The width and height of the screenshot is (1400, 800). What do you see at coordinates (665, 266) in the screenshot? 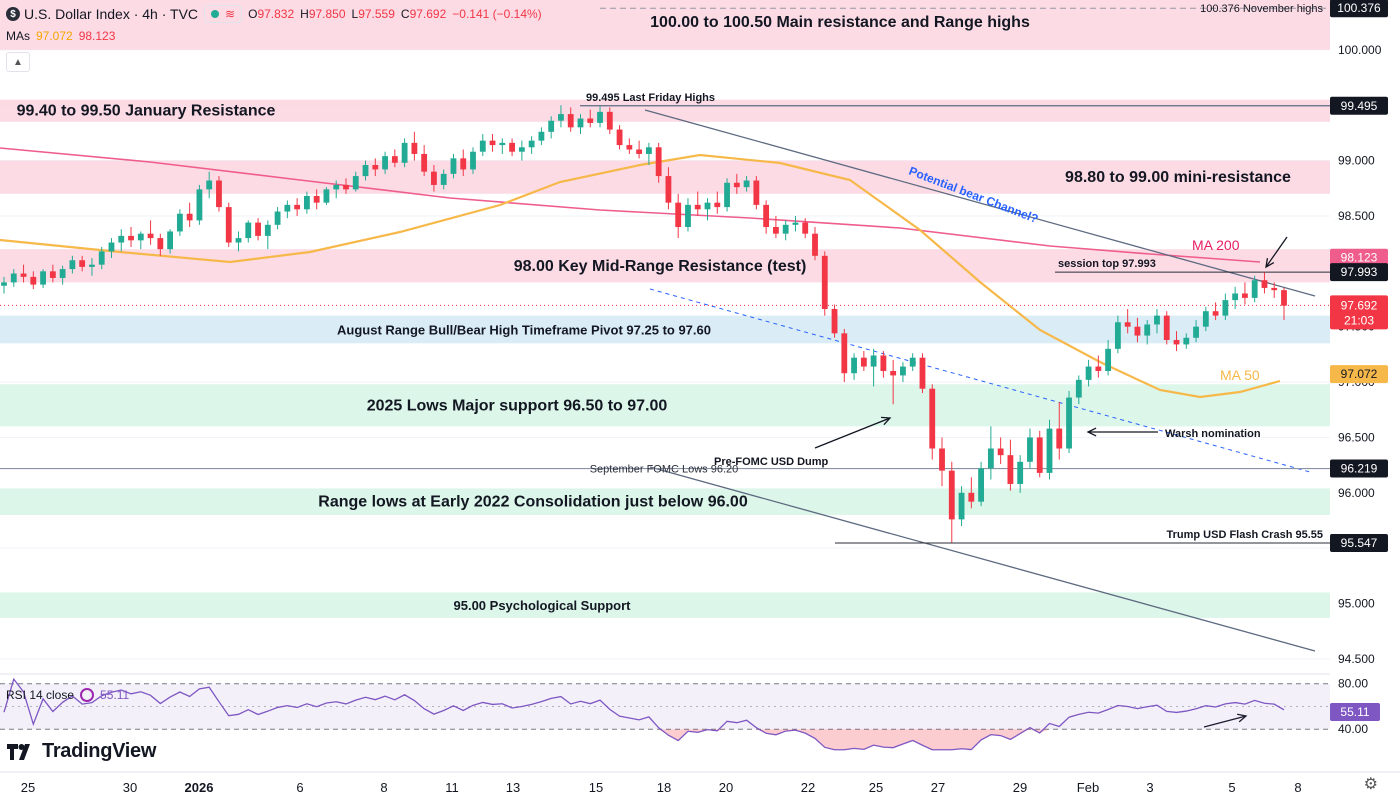
I see `zone-resistance` at bounding box center [665, 266].